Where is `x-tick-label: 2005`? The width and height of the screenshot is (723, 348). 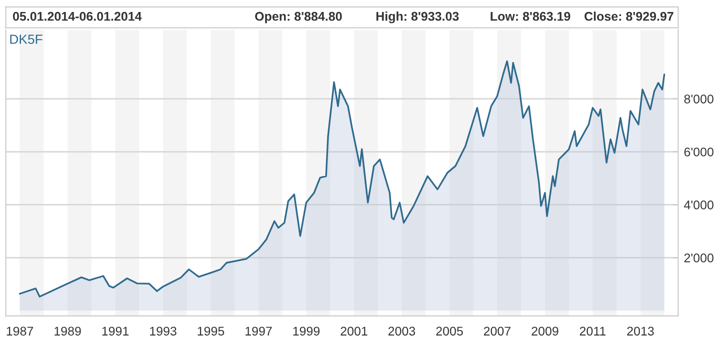 x-tick-label: 2005 is located at coordinates (449, 331).